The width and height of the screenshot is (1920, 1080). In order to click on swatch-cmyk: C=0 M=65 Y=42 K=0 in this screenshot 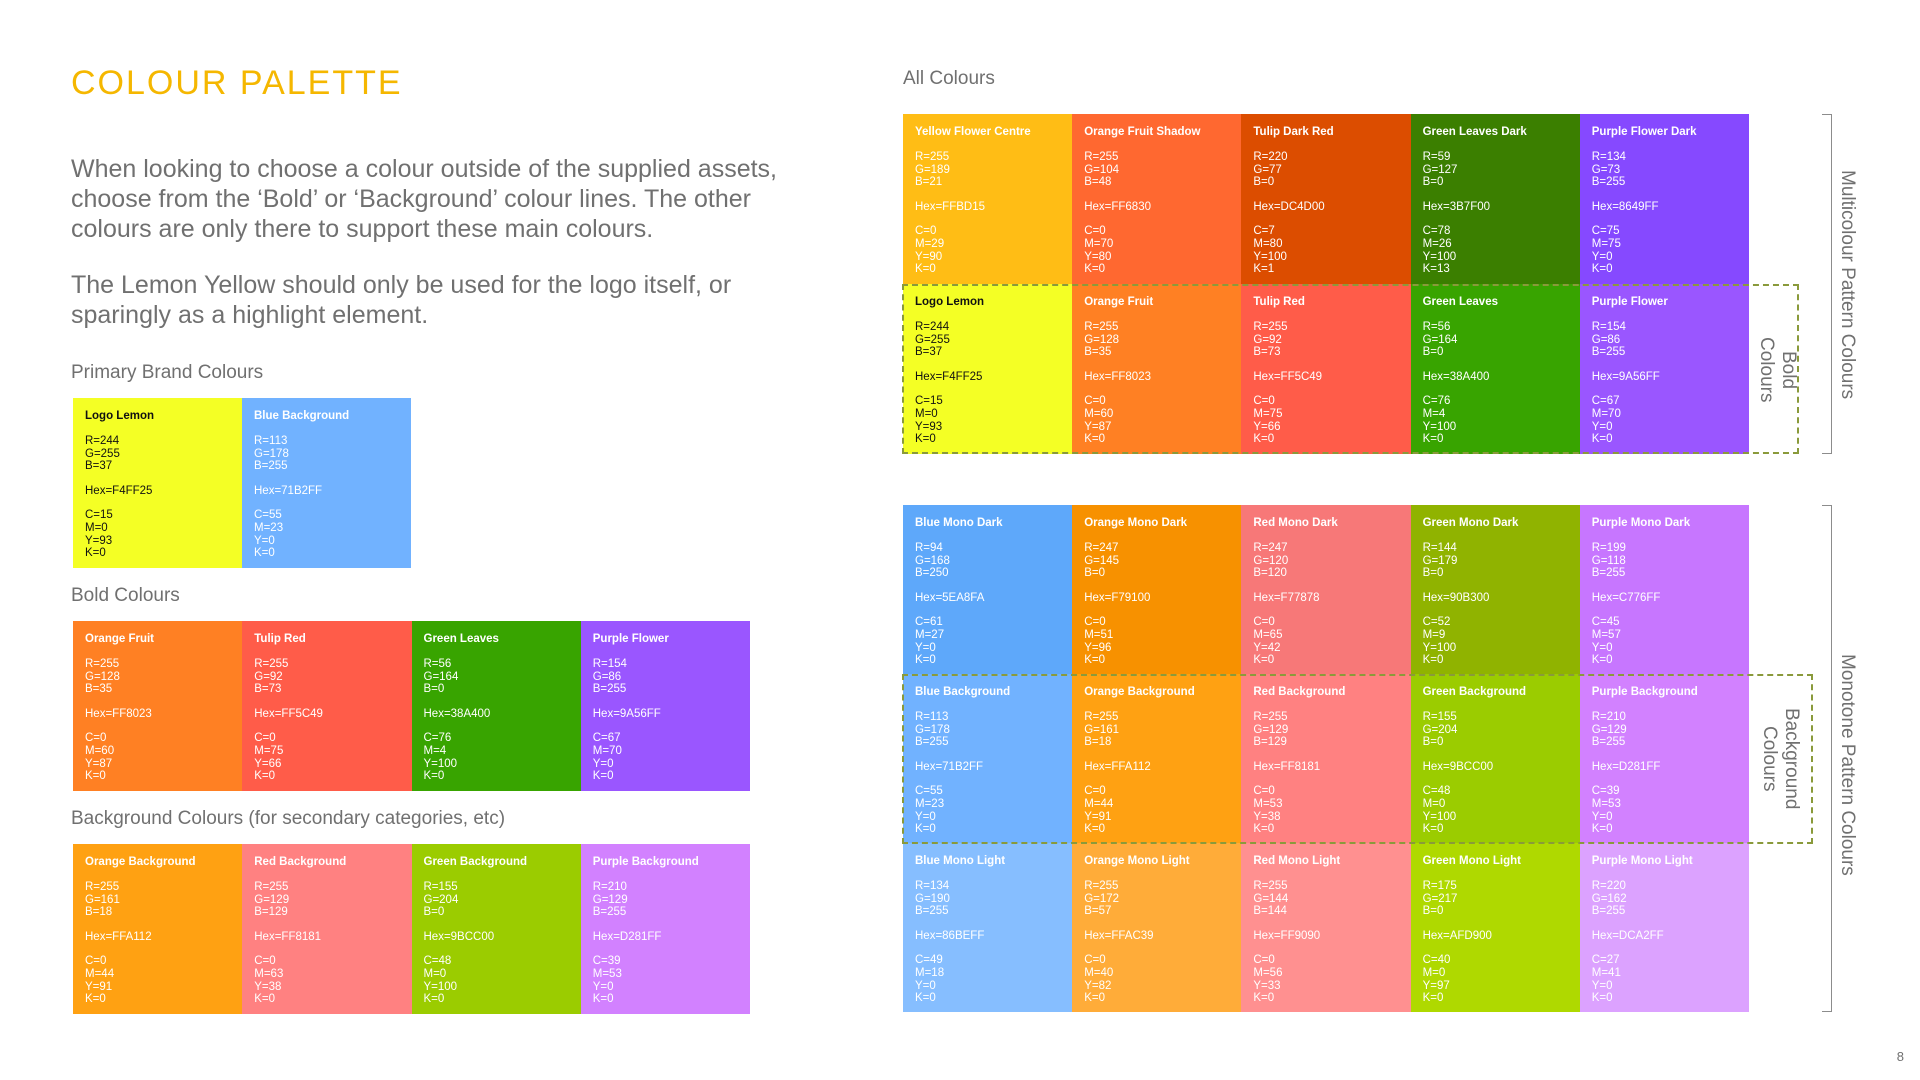, I will do `click(1268, 641)`.